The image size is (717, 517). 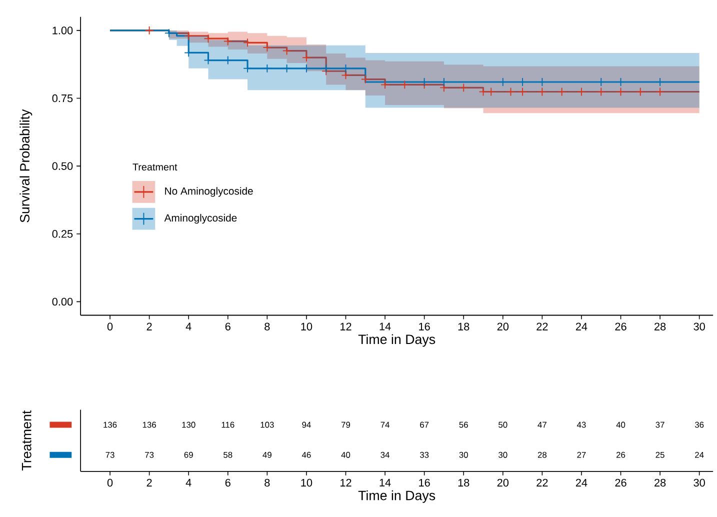 What do you see at coordinates (306, 425) in the screenshot?
I see `data-label: 94` at bounding box center [306, 425].